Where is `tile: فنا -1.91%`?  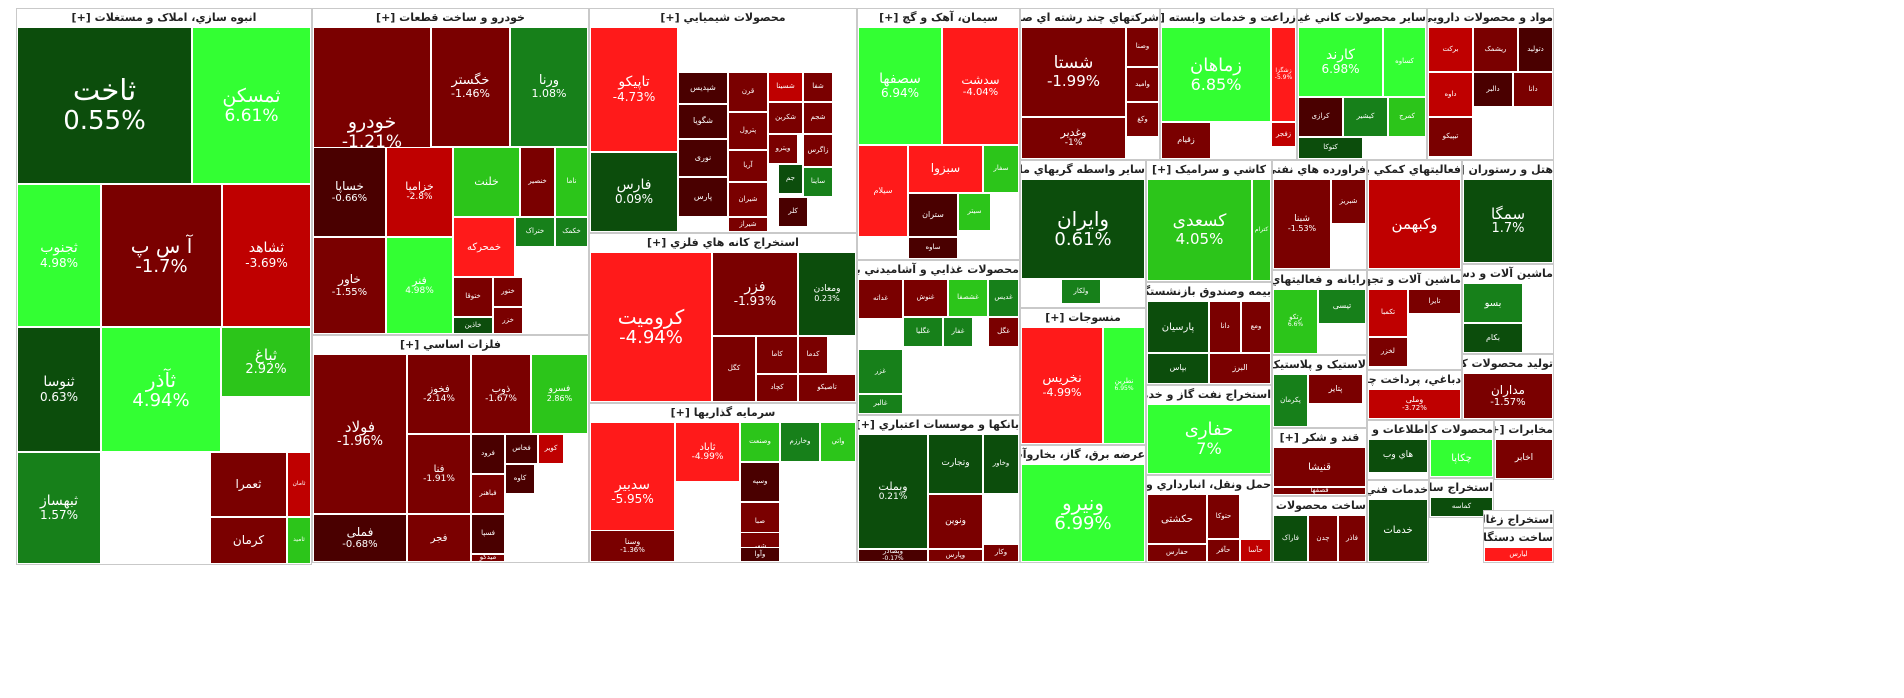
tile: فنا -1.91% is located at coordinates (439, 474).